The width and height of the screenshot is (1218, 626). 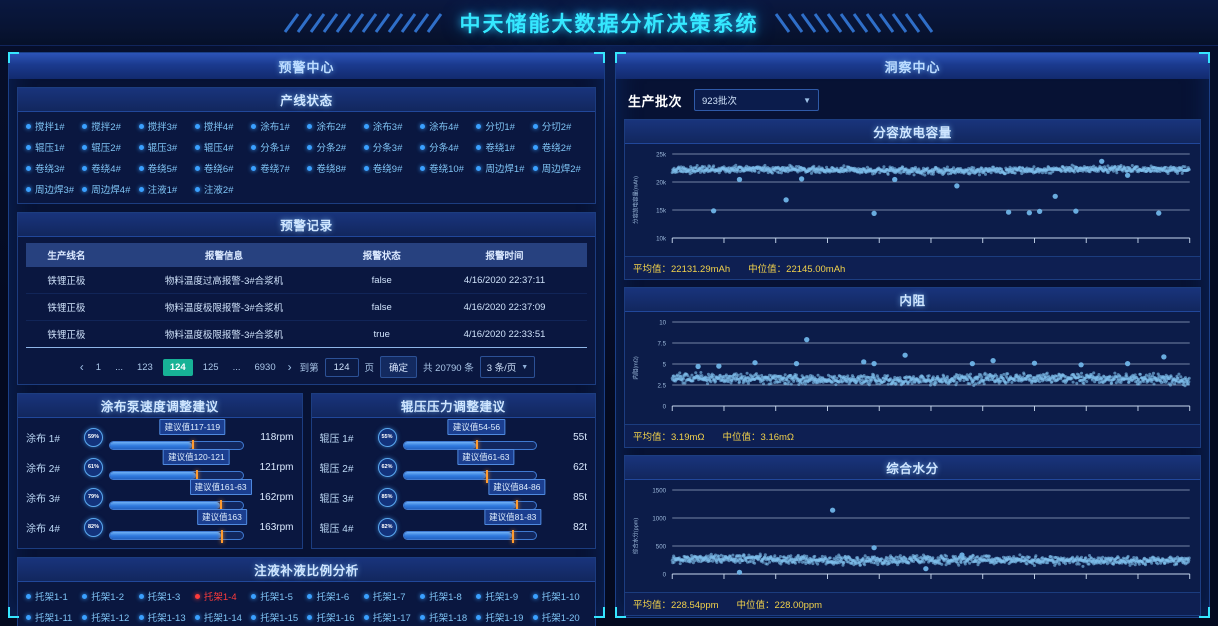 I want to click on production-line-item: 卷绕6#, so click(x=221, y=168).